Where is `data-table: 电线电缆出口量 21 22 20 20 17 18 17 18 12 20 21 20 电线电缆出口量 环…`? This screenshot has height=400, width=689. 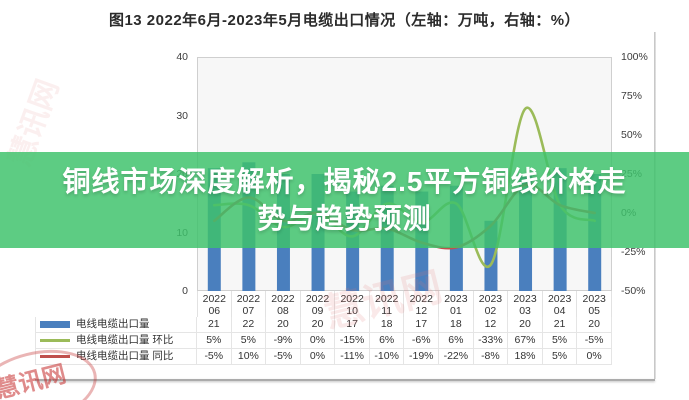 data-table: 电线电缆出口量 21 22 20 20 17 18 17 18 12 20 21 20 电线电缆出口量 环… is located at coordinates (323, 341).